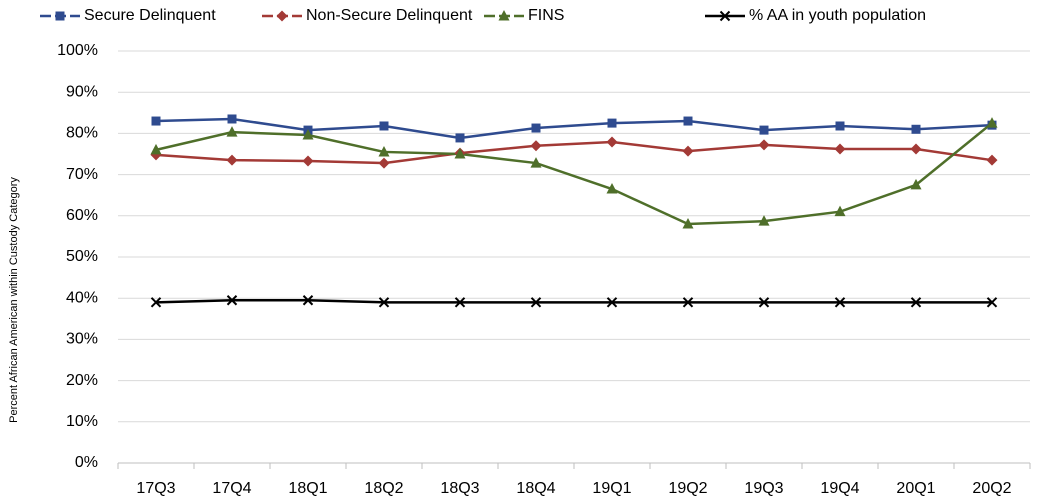  I want to click on y-tick-label: 70%, so click(82, 174).